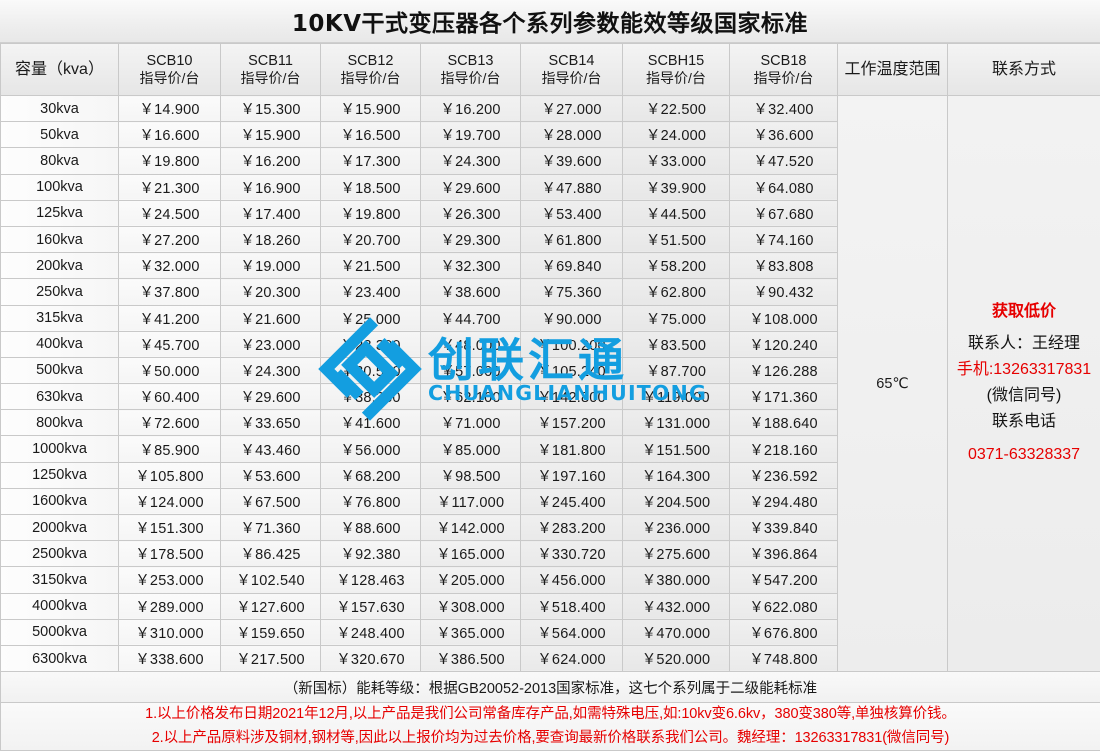 The image size is (1100, 751). What do you see at coordinates (676, 475) in the screenshot?
I see `cell-price: ￥164.300` at bounding box center [676, 475].